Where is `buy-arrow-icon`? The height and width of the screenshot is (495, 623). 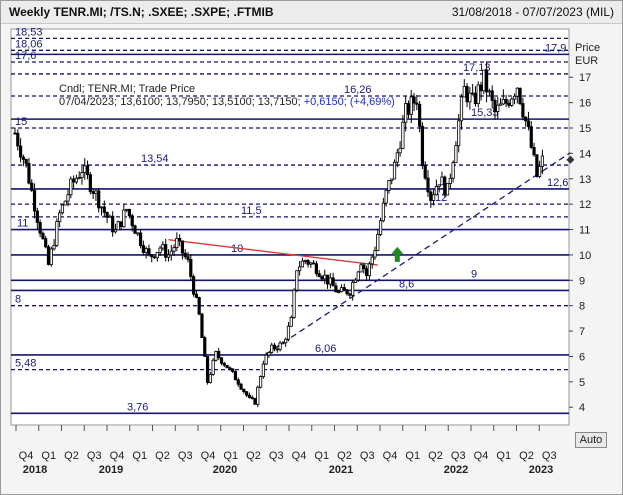 buy-arrow-icon is located at coordinates (397, 254).